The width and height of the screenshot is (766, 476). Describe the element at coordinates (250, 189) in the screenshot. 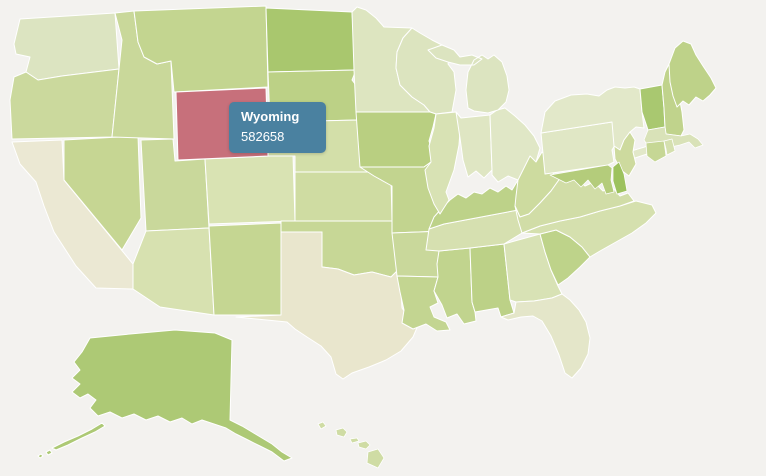

I see `state-colorado` at that location.